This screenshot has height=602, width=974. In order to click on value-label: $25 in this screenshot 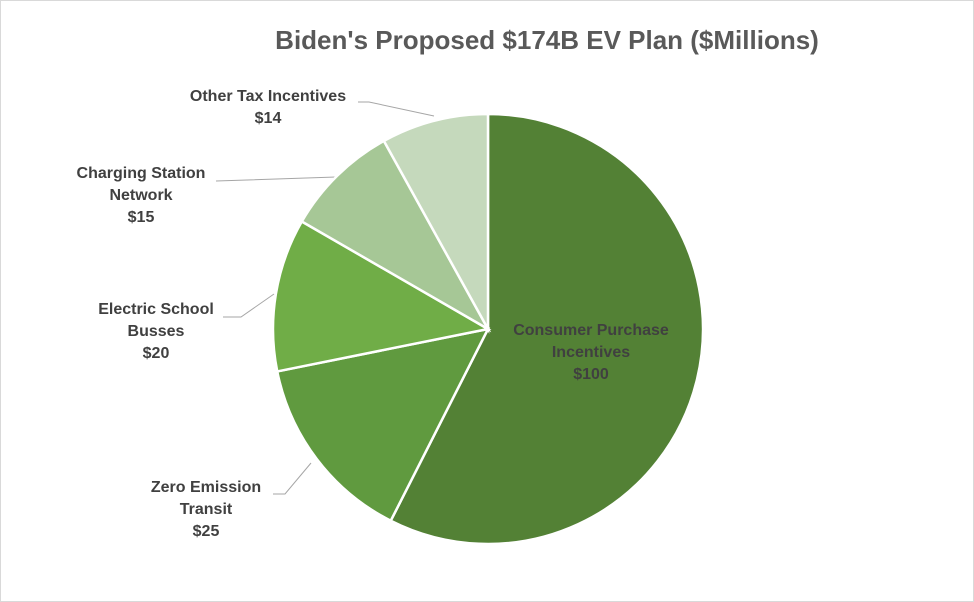, I will do `click(206, 531)`.